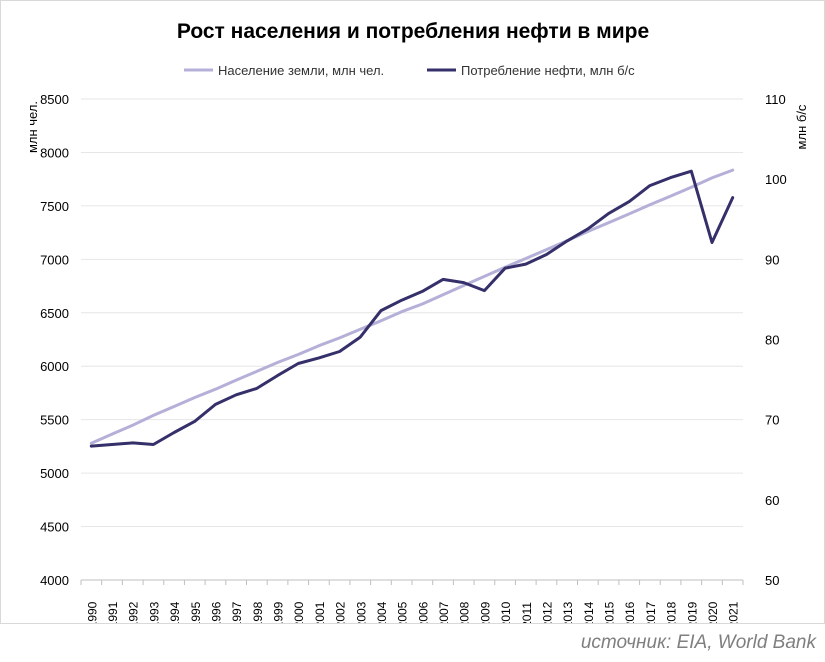  What do you see at coordinates (506, 612) in the screenshot?
I see `x-tick-label: 2010` at bounding box center [506, 612].